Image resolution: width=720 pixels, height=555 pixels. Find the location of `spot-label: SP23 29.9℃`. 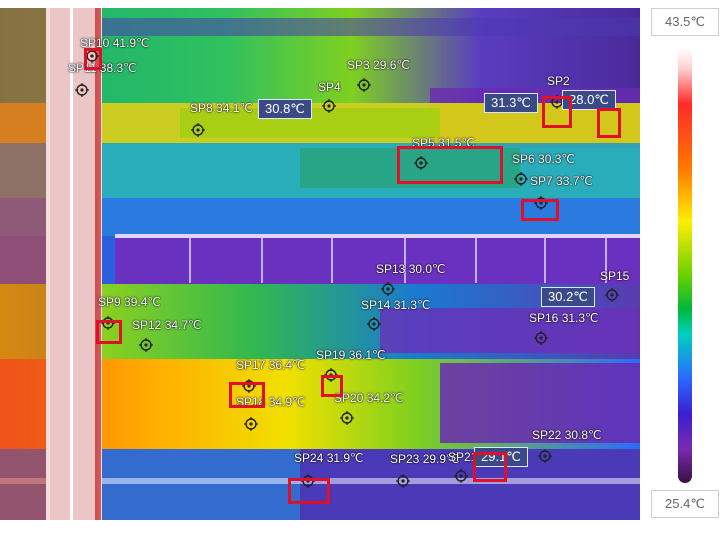

spot-label: SP23 29.9℃ is located at coordinates (425, 459).